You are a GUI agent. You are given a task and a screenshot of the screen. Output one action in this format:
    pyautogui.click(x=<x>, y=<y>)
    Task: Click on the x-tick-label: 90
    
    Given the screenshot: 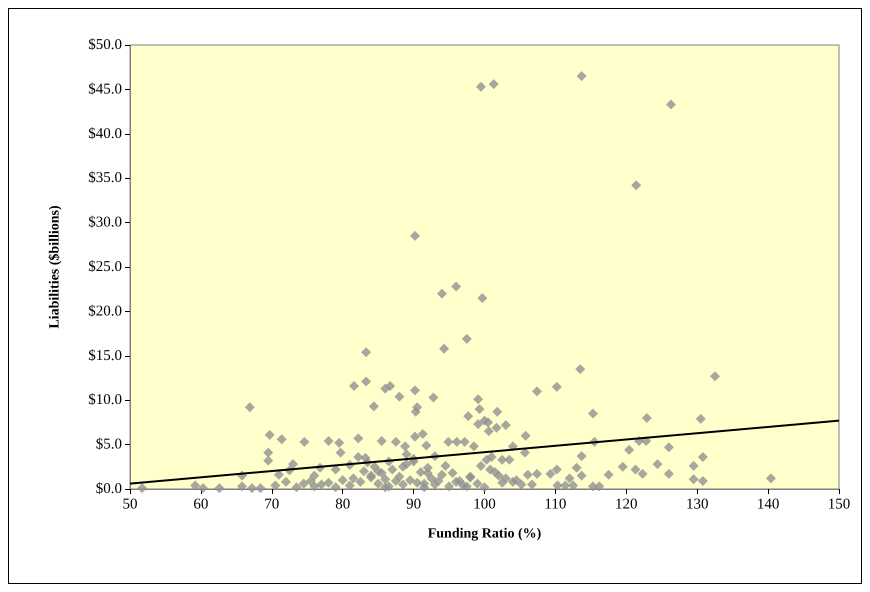 What is the action you would take?
    pyautogui.click(x=414, y=504)
    